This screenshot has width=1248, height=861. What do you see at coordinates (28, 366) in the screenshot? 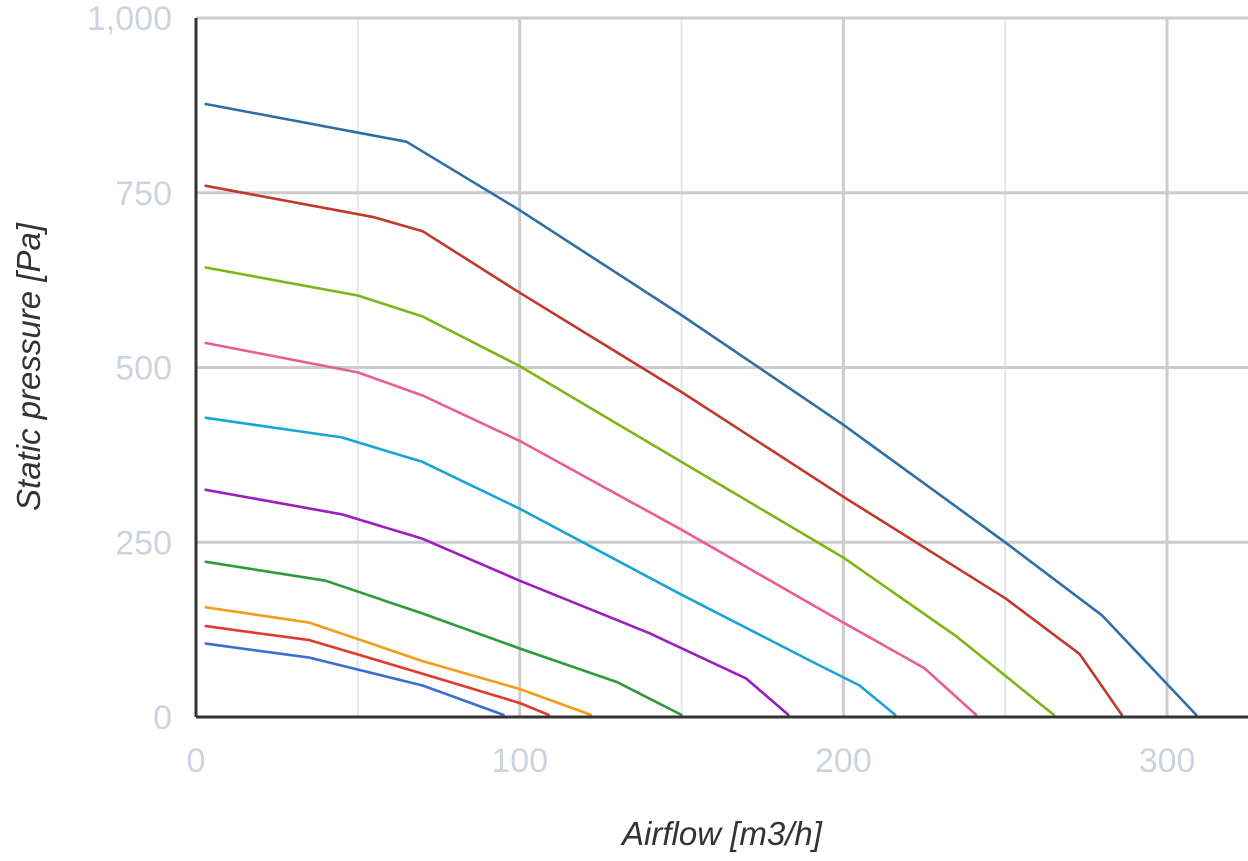
I see `y-axis-title: Static pressure [Pa]` at bounding box center [28, 366].